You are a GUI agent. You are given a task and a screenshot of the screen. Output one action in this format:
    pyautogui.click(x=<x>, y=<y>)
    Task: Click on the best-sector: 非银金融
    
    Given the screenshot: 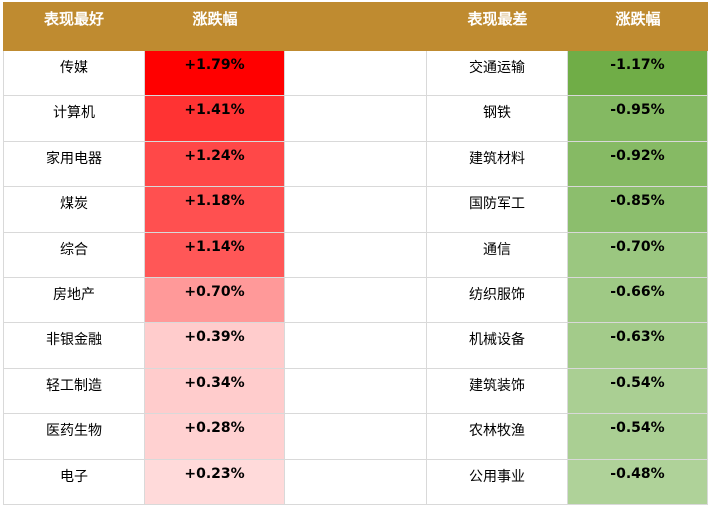 What is the action you would take?
    pyautogui.click(x=74, y=346)
    